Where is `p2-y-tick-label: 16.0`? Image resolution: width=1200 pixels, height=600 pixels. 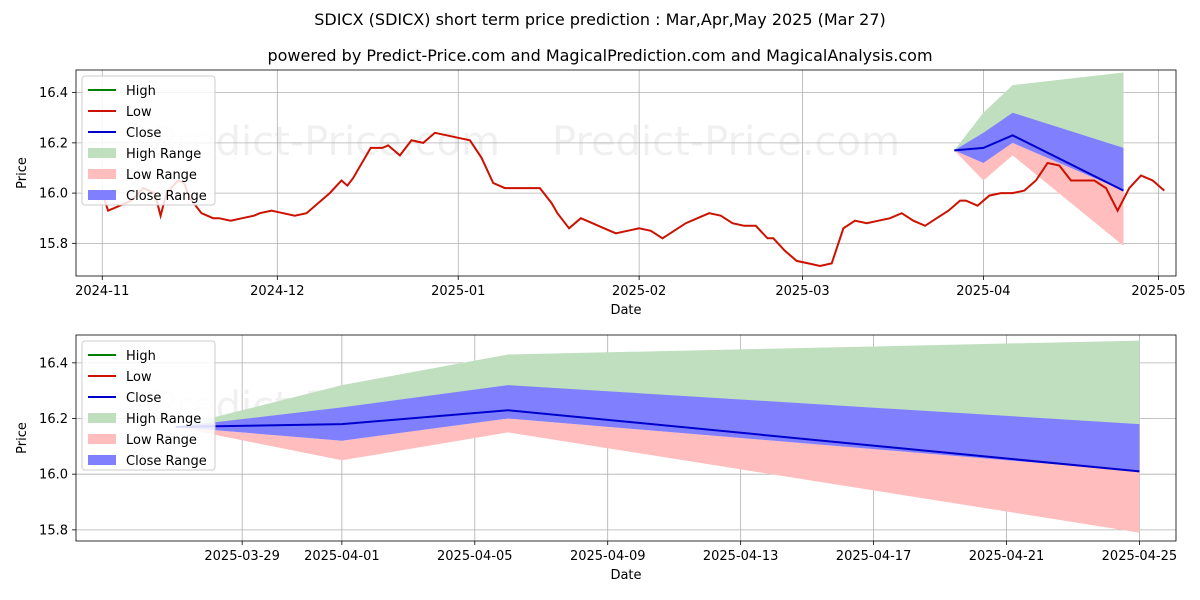 p2-y-tick-label: 16.0 is located at coordinates (53, 475).